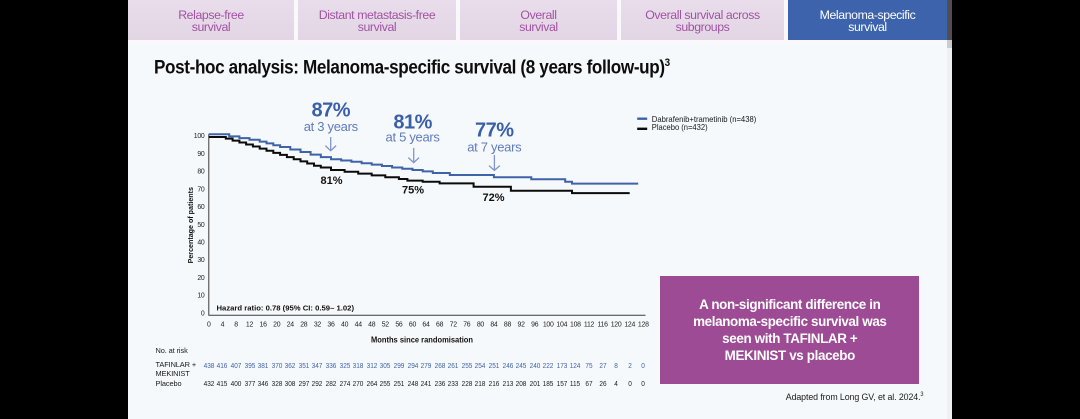 This screenshot has width=1080, height=419. Describe the element at coordinates (467, 325) in the screenshot. I see `svg-text: 76` at that location.